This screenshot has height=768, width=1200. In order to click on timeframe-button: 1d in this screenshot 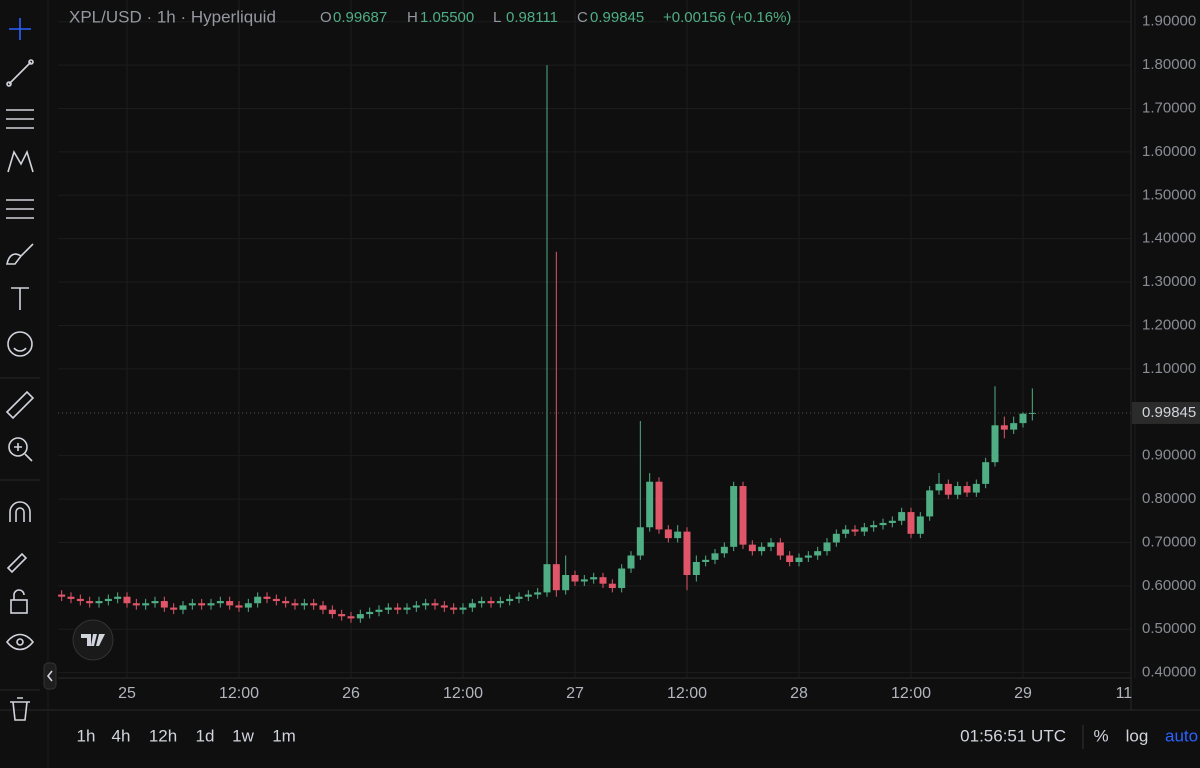, I will do `click(205, 735)`.